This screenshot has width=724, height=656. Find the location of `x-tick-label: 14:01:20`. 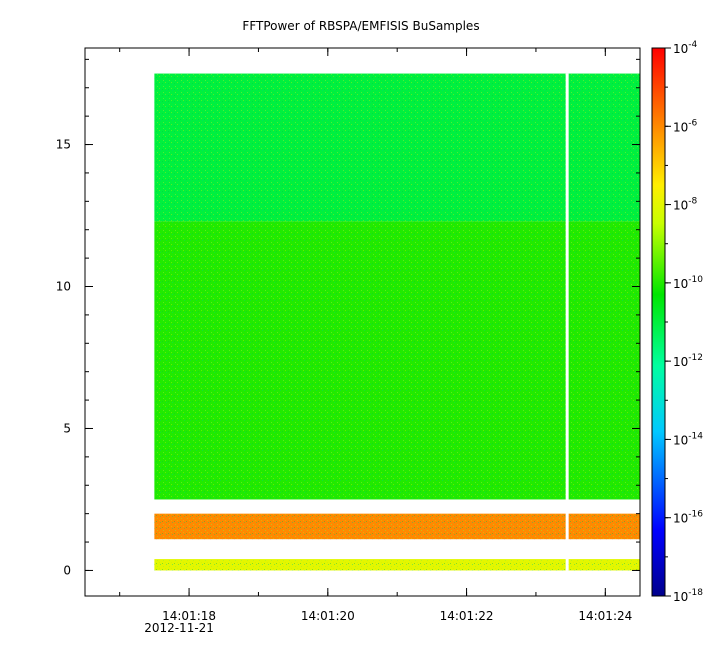

x-tick-label: 14:01:20 is located at coordinates (328, 616).